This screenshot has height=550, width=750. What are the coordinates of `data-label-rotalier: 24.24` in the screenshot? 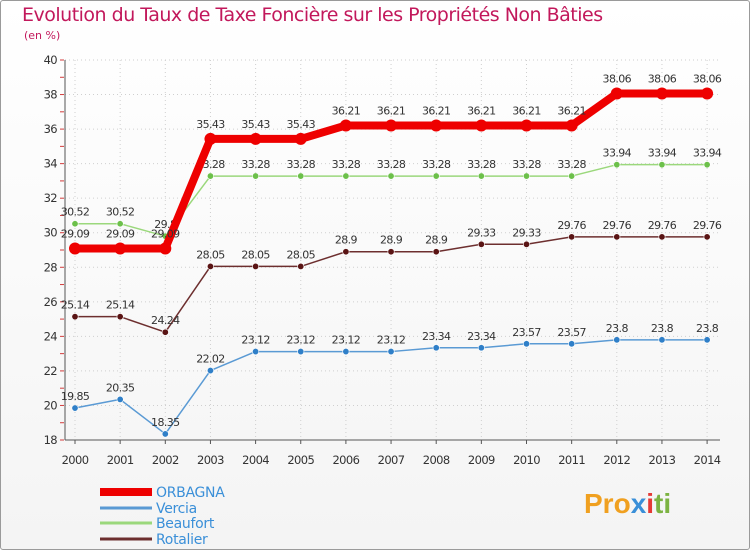 It's located at (165, 320).